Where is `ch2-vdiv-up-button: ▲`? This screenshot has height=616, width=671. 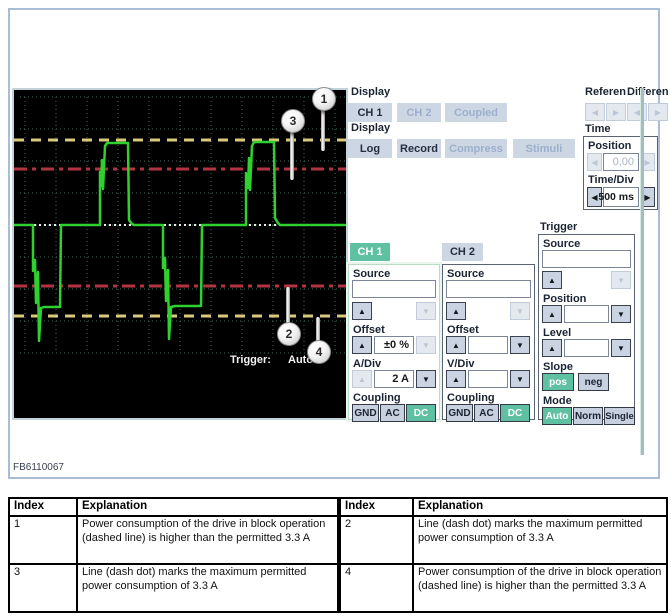 ch2-vdiv-up-button: ▲ is located at coordinates (456, 379).